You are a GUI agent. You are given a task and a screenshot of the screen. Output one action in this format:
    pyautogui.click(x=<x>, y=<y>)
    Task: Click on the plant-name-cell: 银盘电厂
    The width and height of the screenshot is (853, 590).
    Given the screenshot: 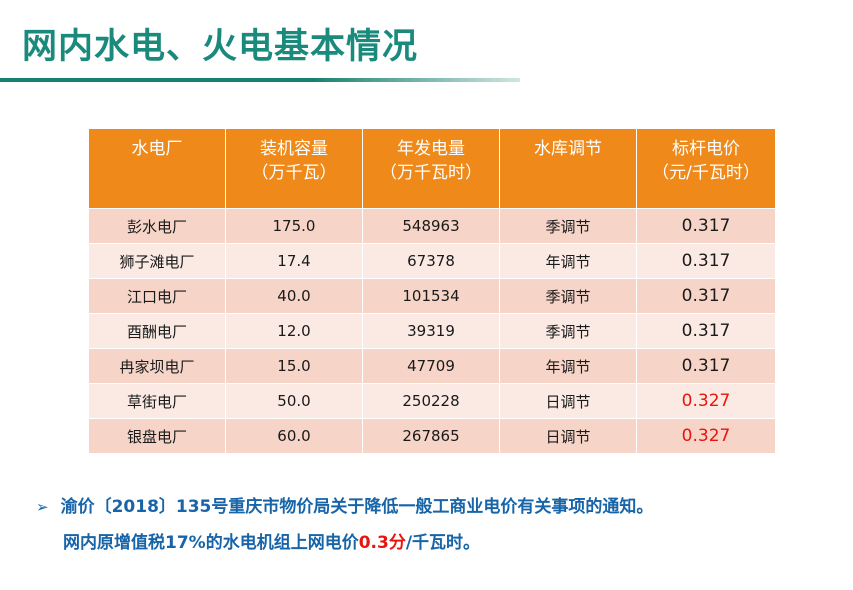 What is the action you would take?
    pyautogui.click(x=157, y=435)
    